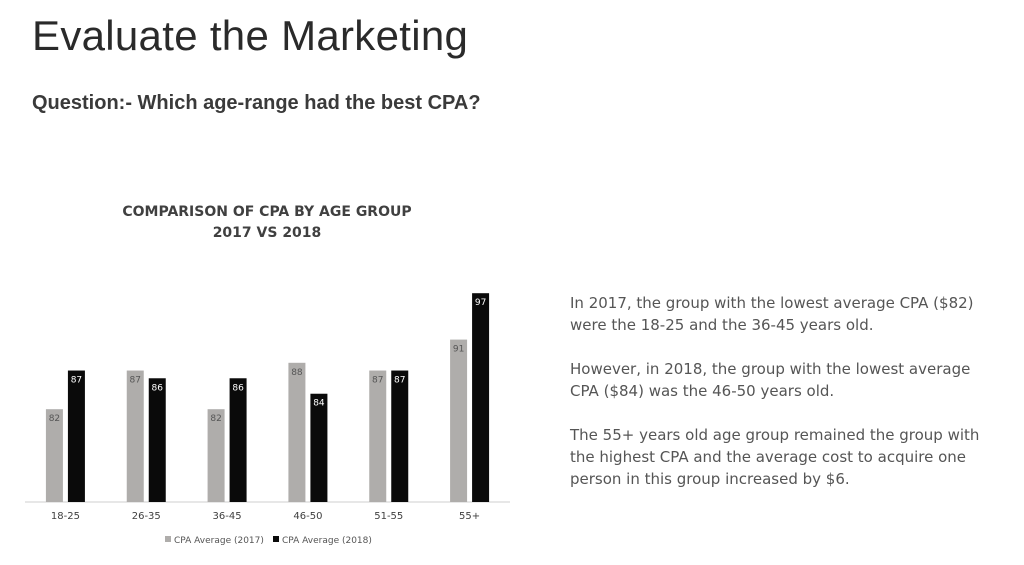 This screenshot has height=565, width=1024. Describe the element at coordinates (250, 35) in the screenshot. I see `slide-title: Evaluate the Marketing` at that location.